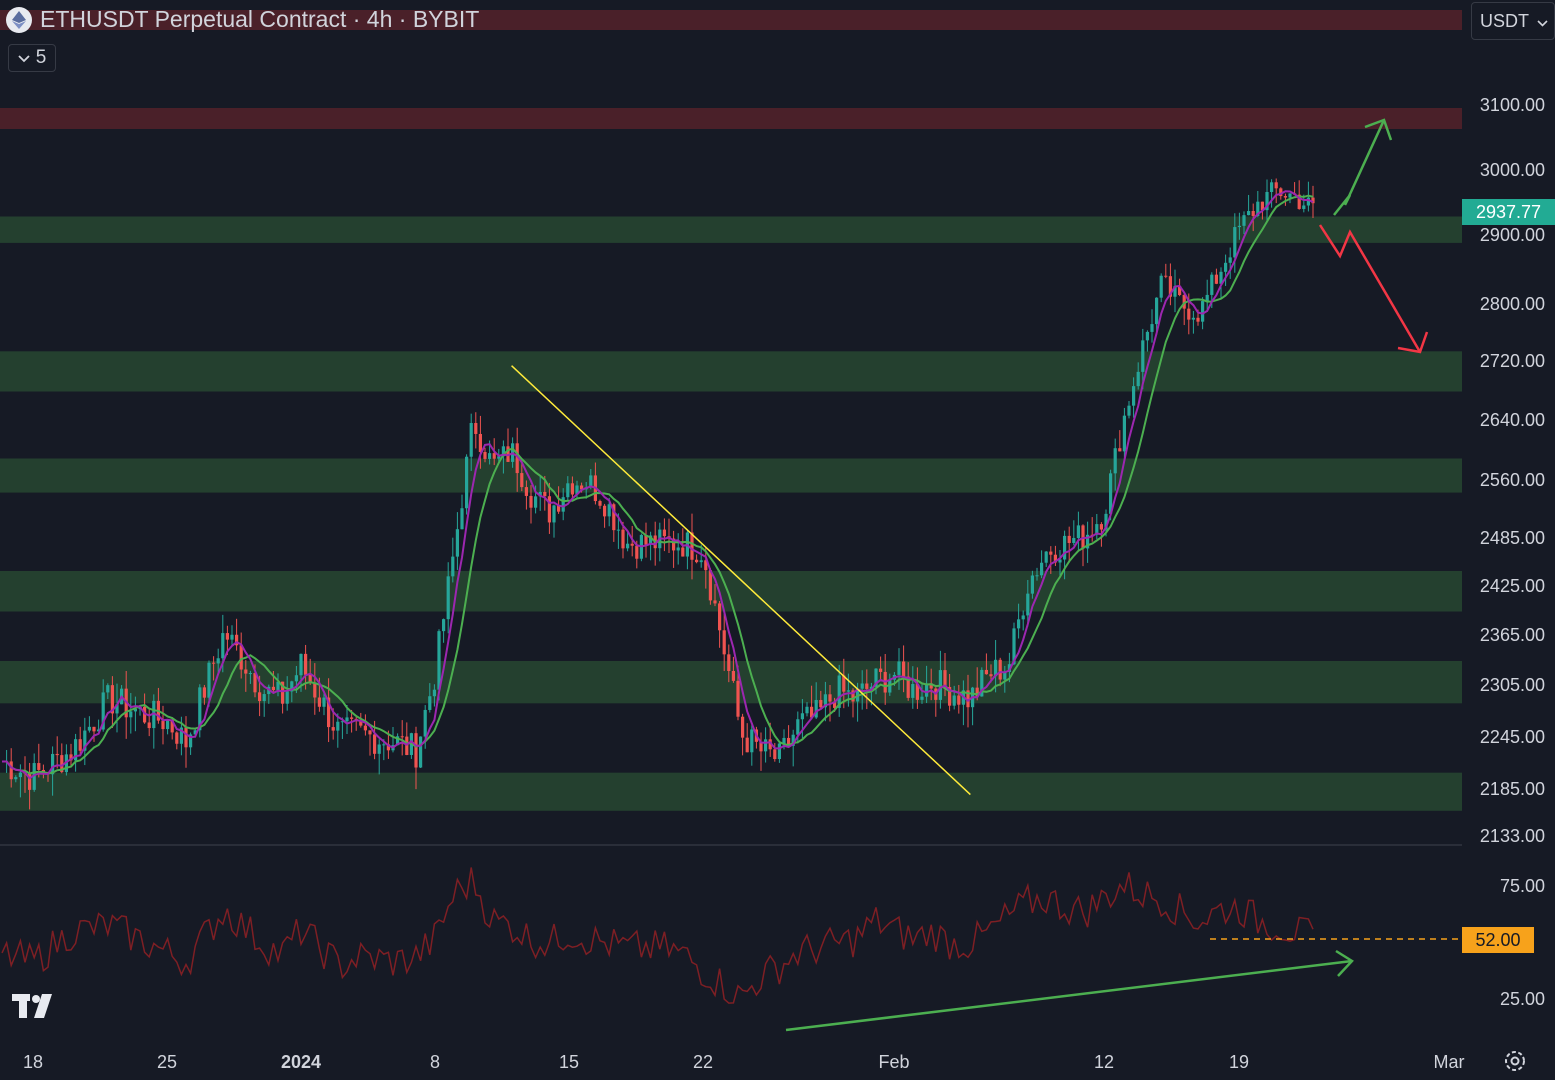 This screenshot has height=1080, width=1555. Describe the element at coordinates (1522, 886) in the screenshot. I see `rsi-tick-label: 75.00` at that location.